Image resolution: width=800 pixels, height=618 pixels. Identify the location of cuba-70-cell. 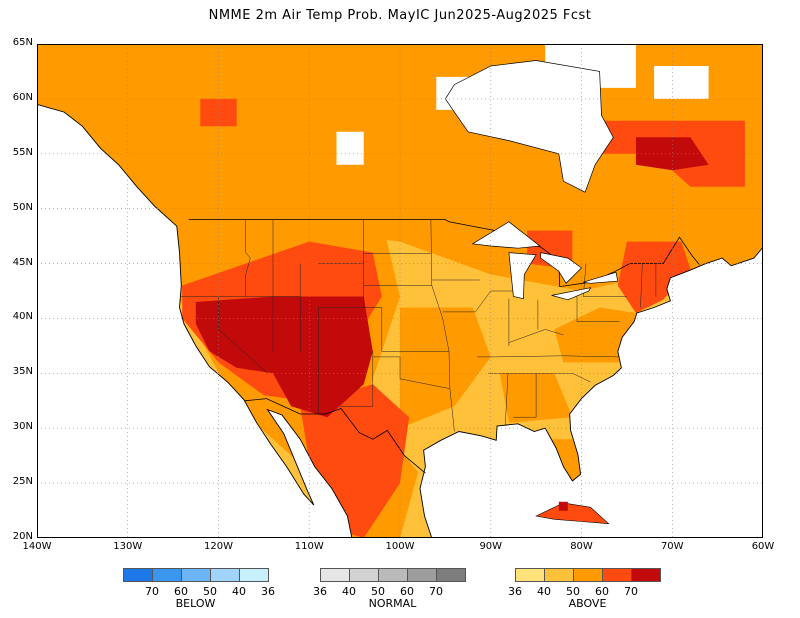
(563, 506).